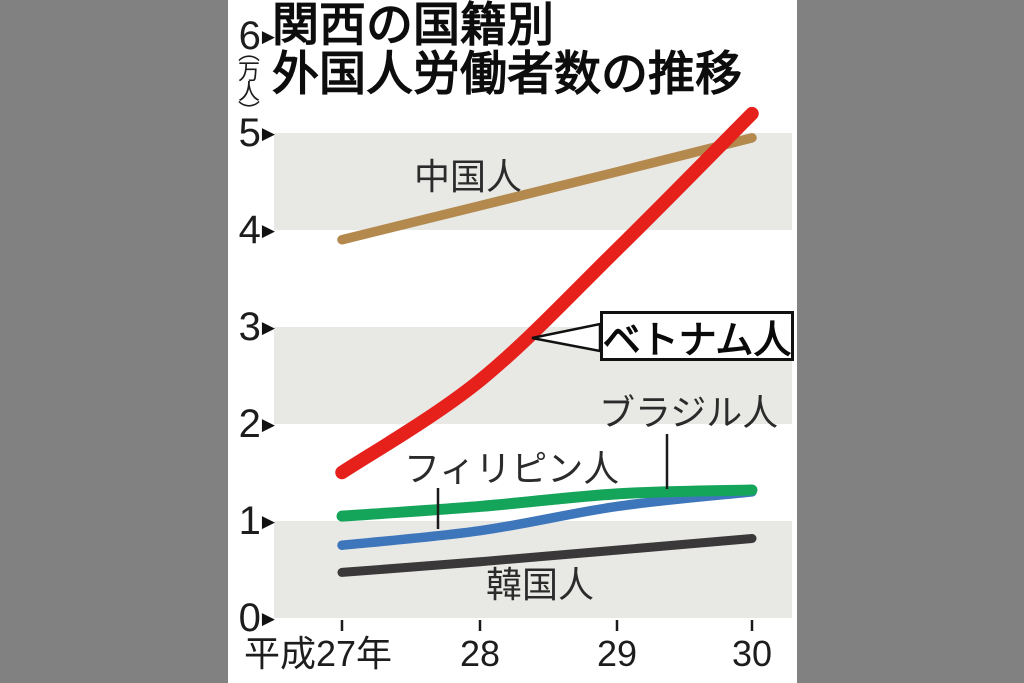 The height and width of the screenshot is (683, 1024). Describe the element at coordinates (413, 25) in the screenshot. I see `chart-title-line1: 関西の国籍別` at that location.